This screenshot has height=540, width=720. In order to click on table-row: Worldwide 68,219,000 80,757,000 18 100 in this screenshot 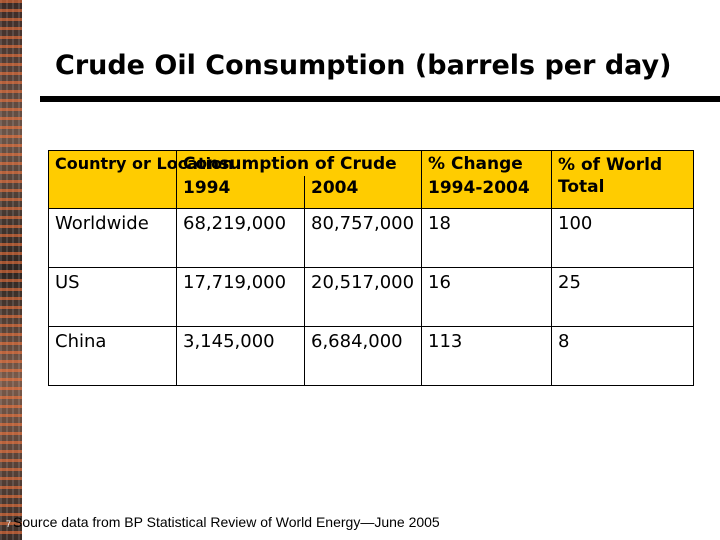, I will do `click(371, 238)`.